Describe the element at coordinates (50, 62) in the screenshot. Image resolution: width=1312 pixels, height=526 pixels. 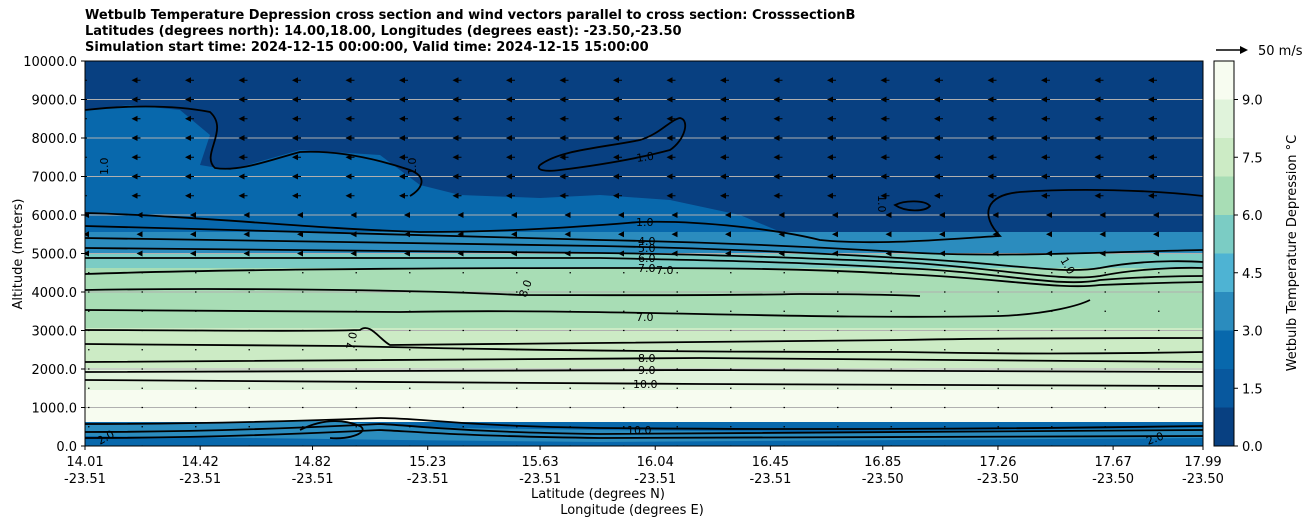
I see `y-tick-label: 10000.0` at that location.